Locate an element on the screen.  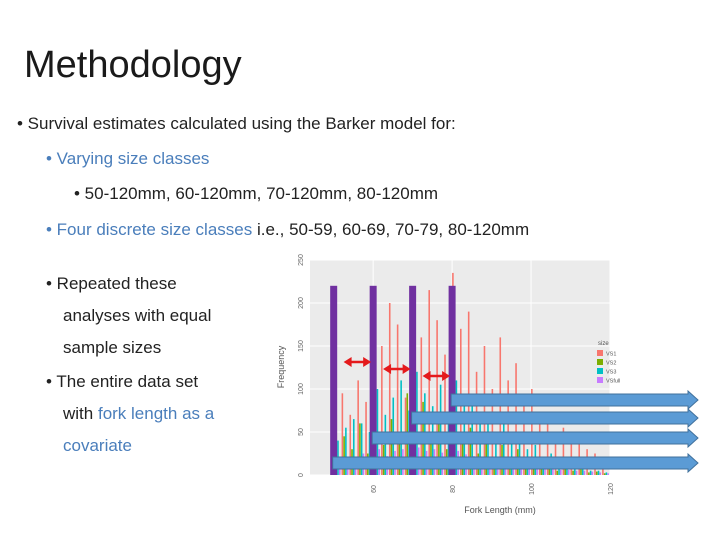
x-tick-label: 100 is located at coordinates (532, 489).